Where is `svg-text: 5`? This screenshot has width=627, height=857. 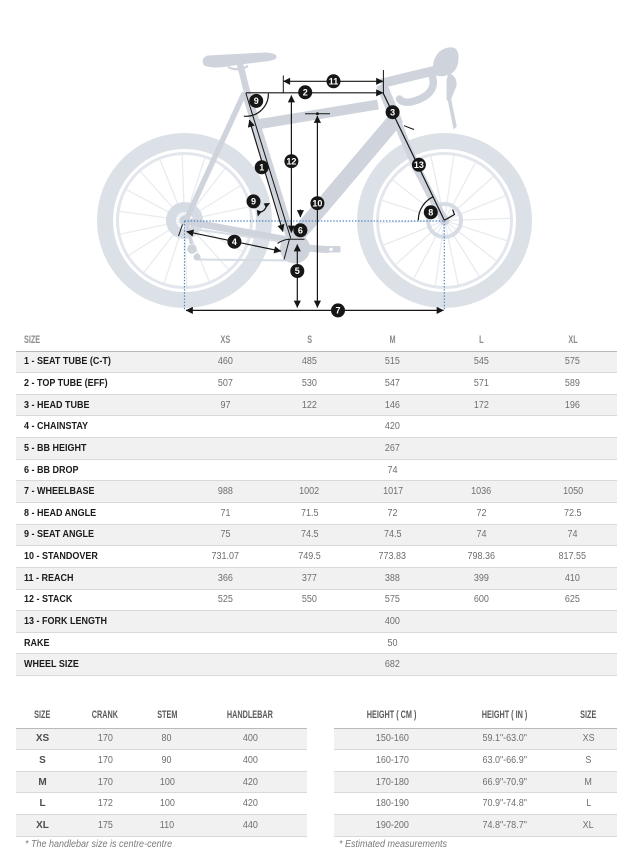
svg-text: 5 is located at coordinates (297, 271).